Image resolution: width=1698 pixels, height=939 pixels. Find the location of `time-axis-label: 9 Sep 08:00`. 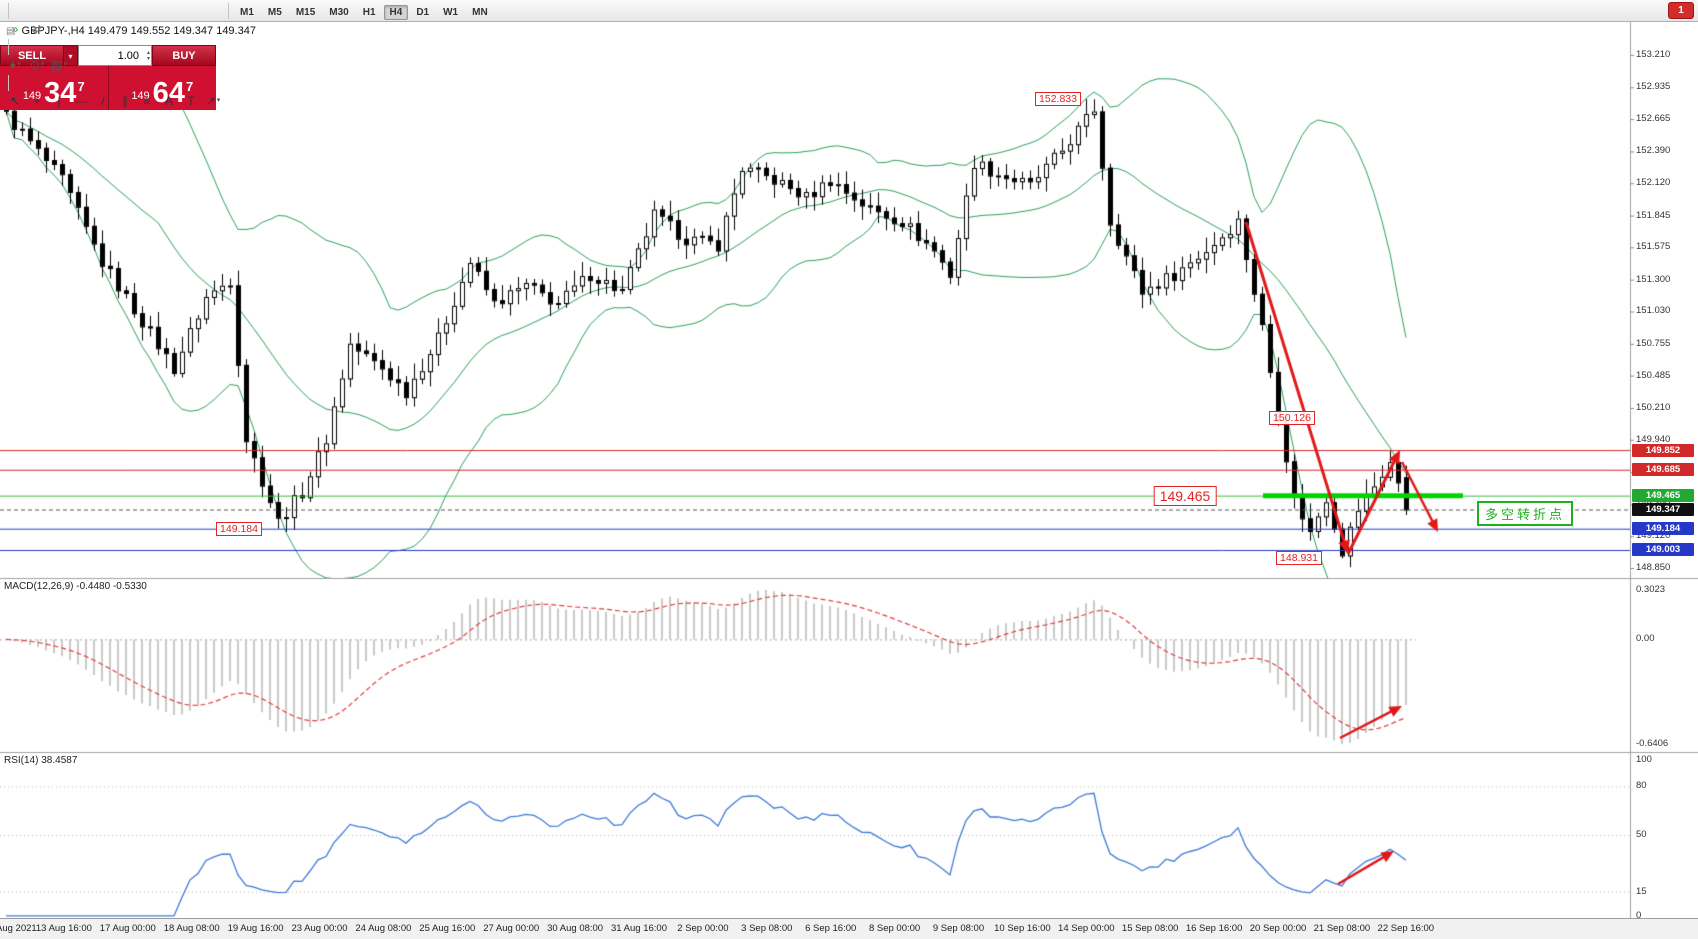

time-axis-label: 9 Sep 08:00 is located at coordinates (958, 928).